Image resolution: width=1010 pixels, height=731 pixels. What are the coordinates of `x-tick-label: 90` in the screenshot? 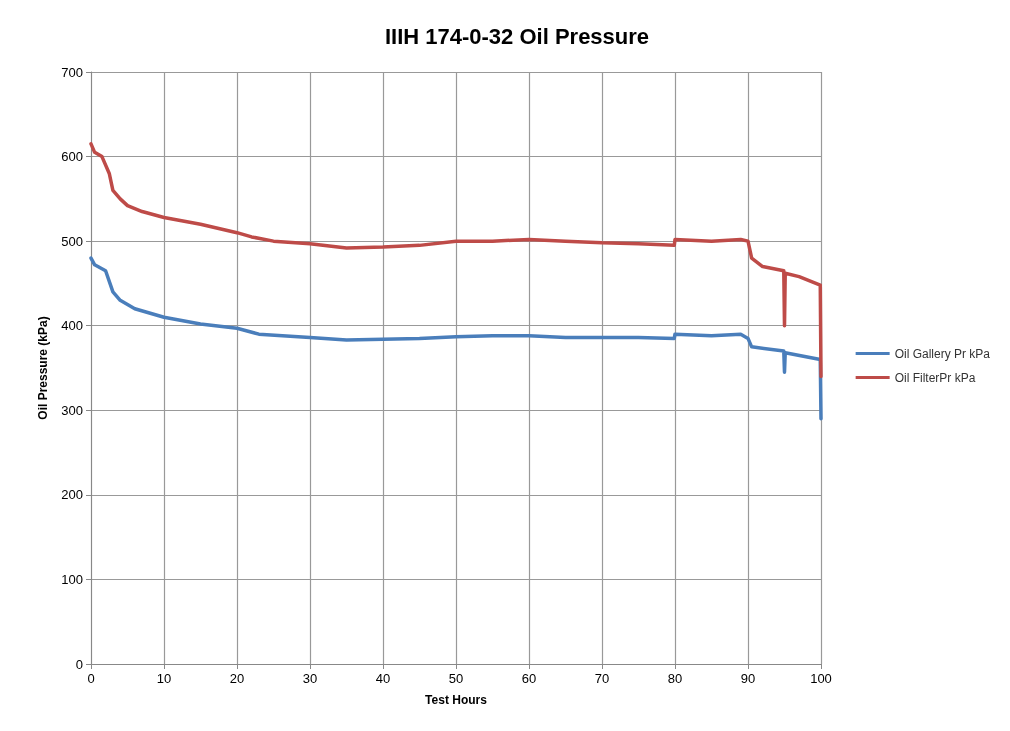 It's located at (748, 678).